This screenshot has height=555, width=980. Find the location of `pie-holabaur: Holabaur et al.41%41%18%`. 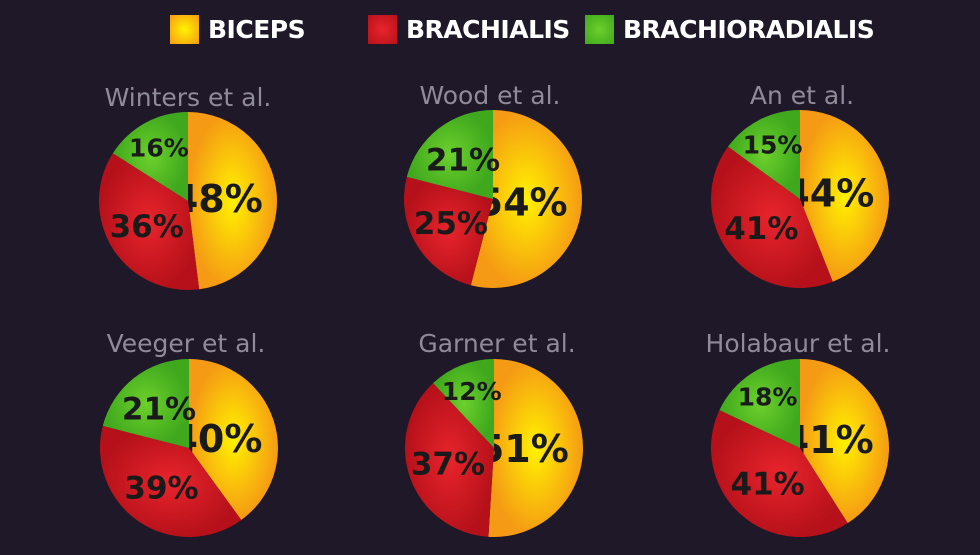

pie-holabaur: Holabaur et al.41%41%18% is located at coordinates (798, 433).